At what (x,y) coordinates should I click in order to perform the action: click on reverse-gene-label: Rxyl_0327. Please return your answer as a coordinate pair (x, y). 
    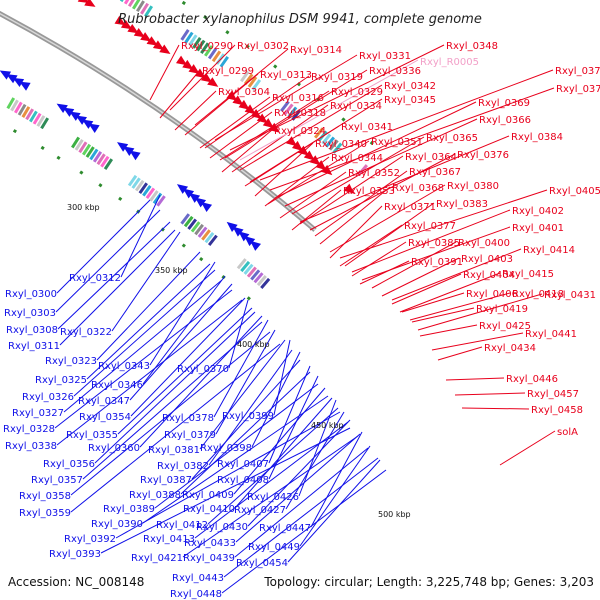
    Looking at the image, I should click on (38, 413).